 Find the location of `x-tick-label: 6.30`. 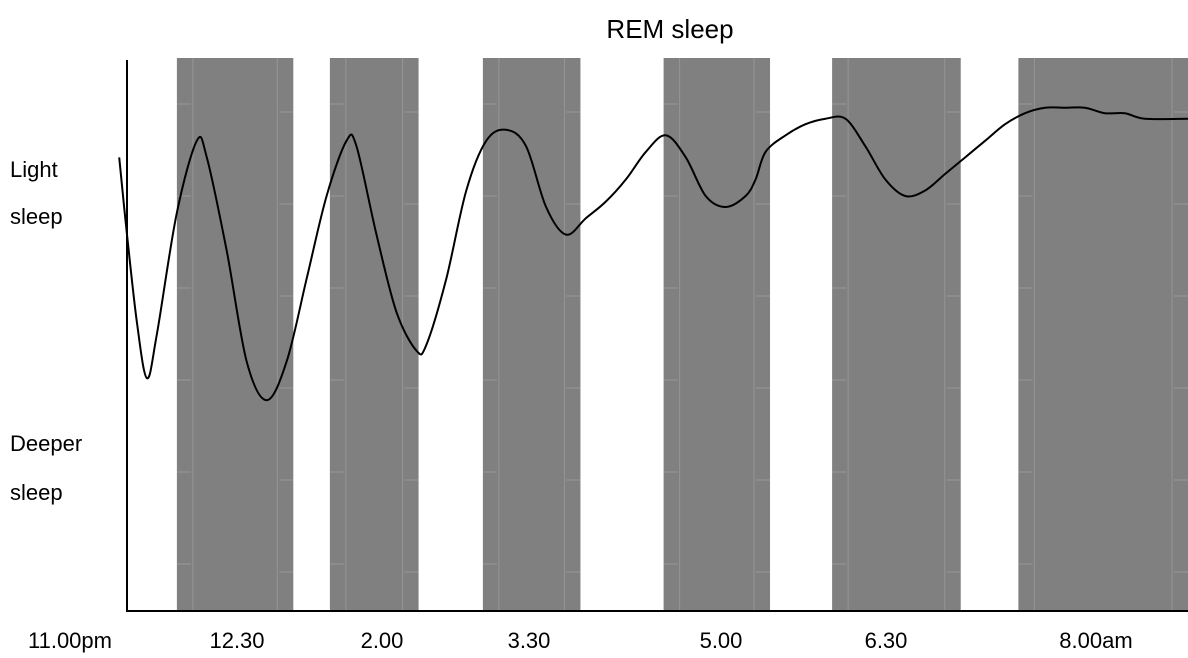

x-tick-label: 6.30 is located at coordinates (886, 640).